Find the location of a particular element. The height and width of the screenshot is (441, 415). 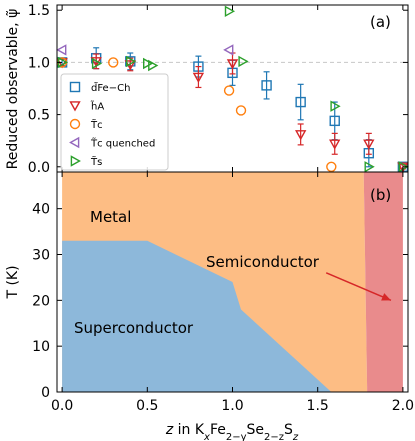

legend-box is located at coordinates (114, 122).